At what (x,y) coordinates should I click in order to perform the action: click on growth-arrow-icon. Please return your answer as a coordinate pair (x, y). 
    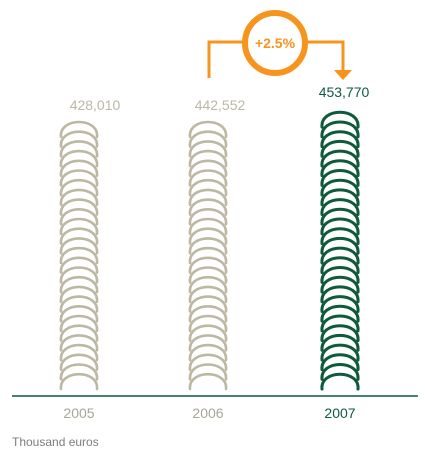
    Looking at the image, I should click on (343, 75).